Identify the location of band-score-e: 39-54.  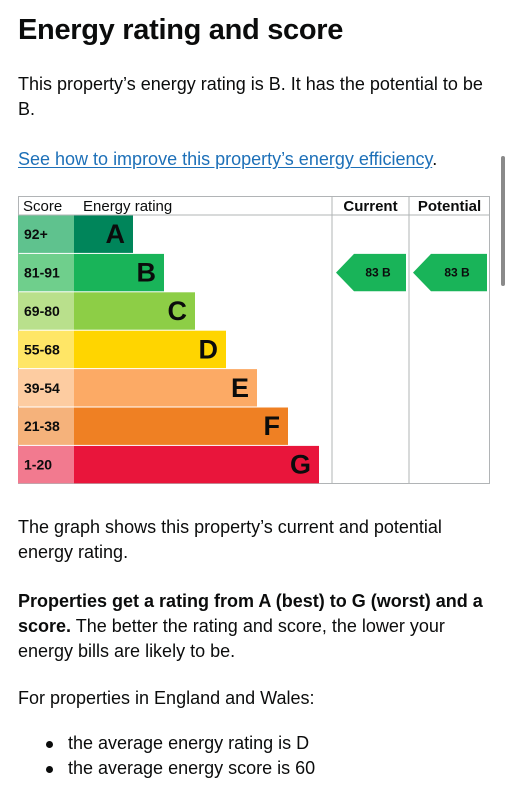
(42, 388).